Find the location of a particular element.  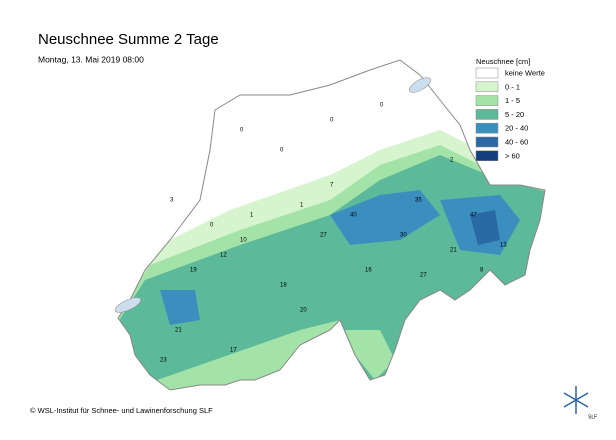

station-value: 17 is located at coordinates (233, 351).